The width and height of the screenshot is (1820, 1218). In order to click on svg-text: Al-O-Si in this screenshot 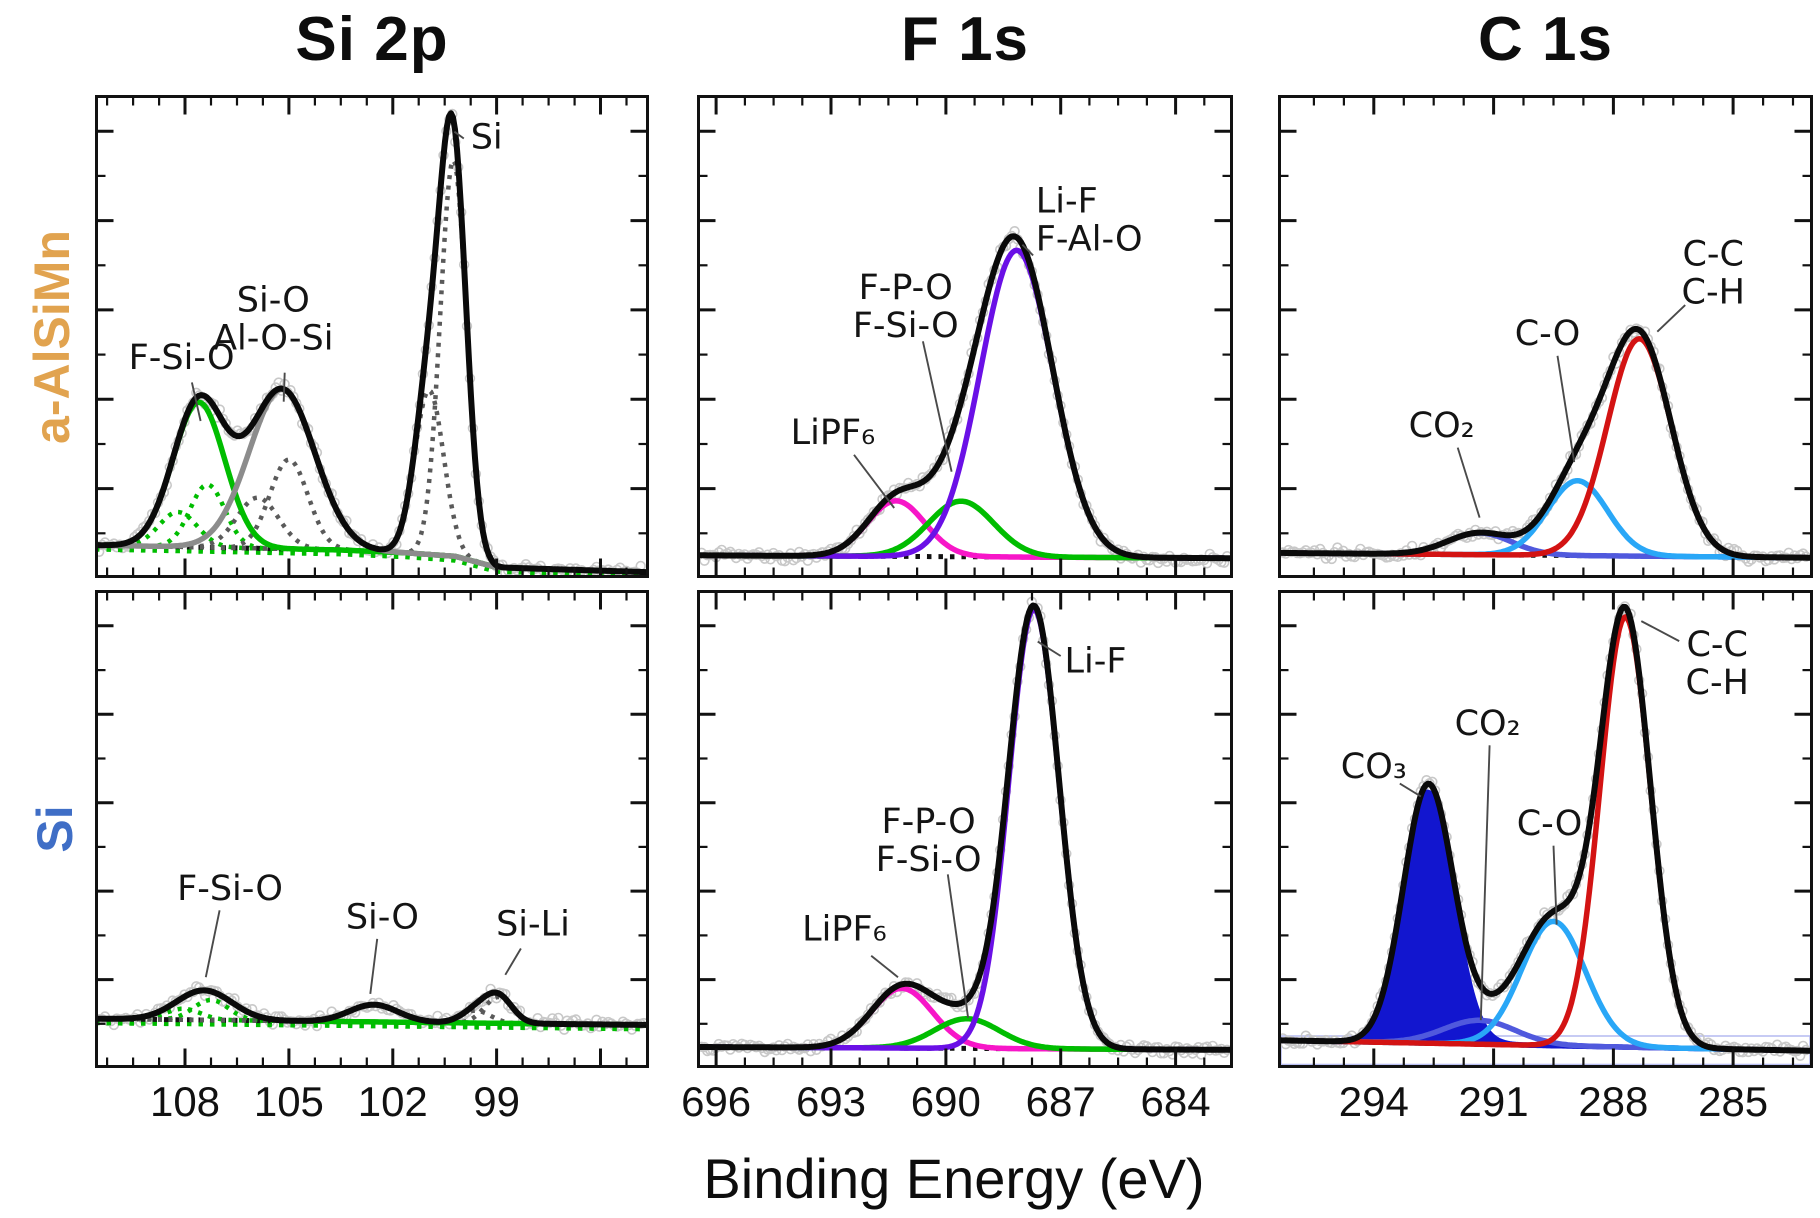, I will do `click(273, 338)`.